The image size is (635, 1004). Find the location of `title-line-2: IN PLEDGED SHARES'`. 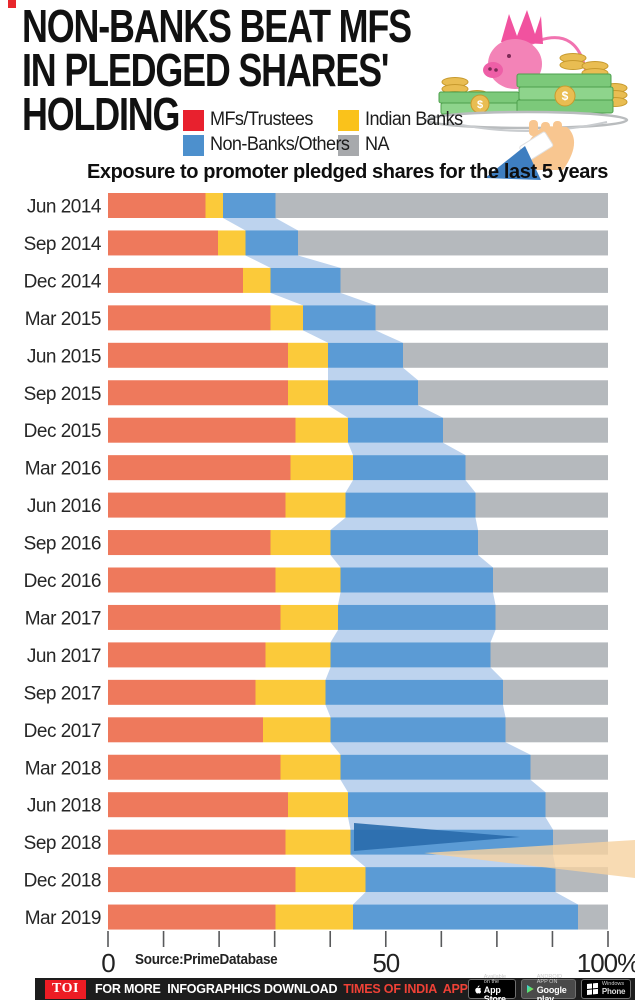

title-line-2: IN PLEDGED SHARES' is located at coordinates (205, 70).